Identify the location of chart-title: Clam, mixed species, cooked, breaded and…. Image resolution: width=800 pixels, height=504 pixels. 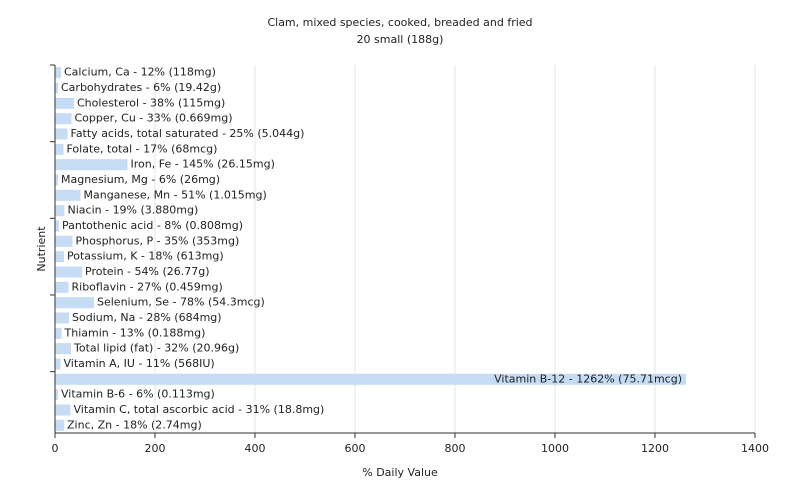
(399, 22).